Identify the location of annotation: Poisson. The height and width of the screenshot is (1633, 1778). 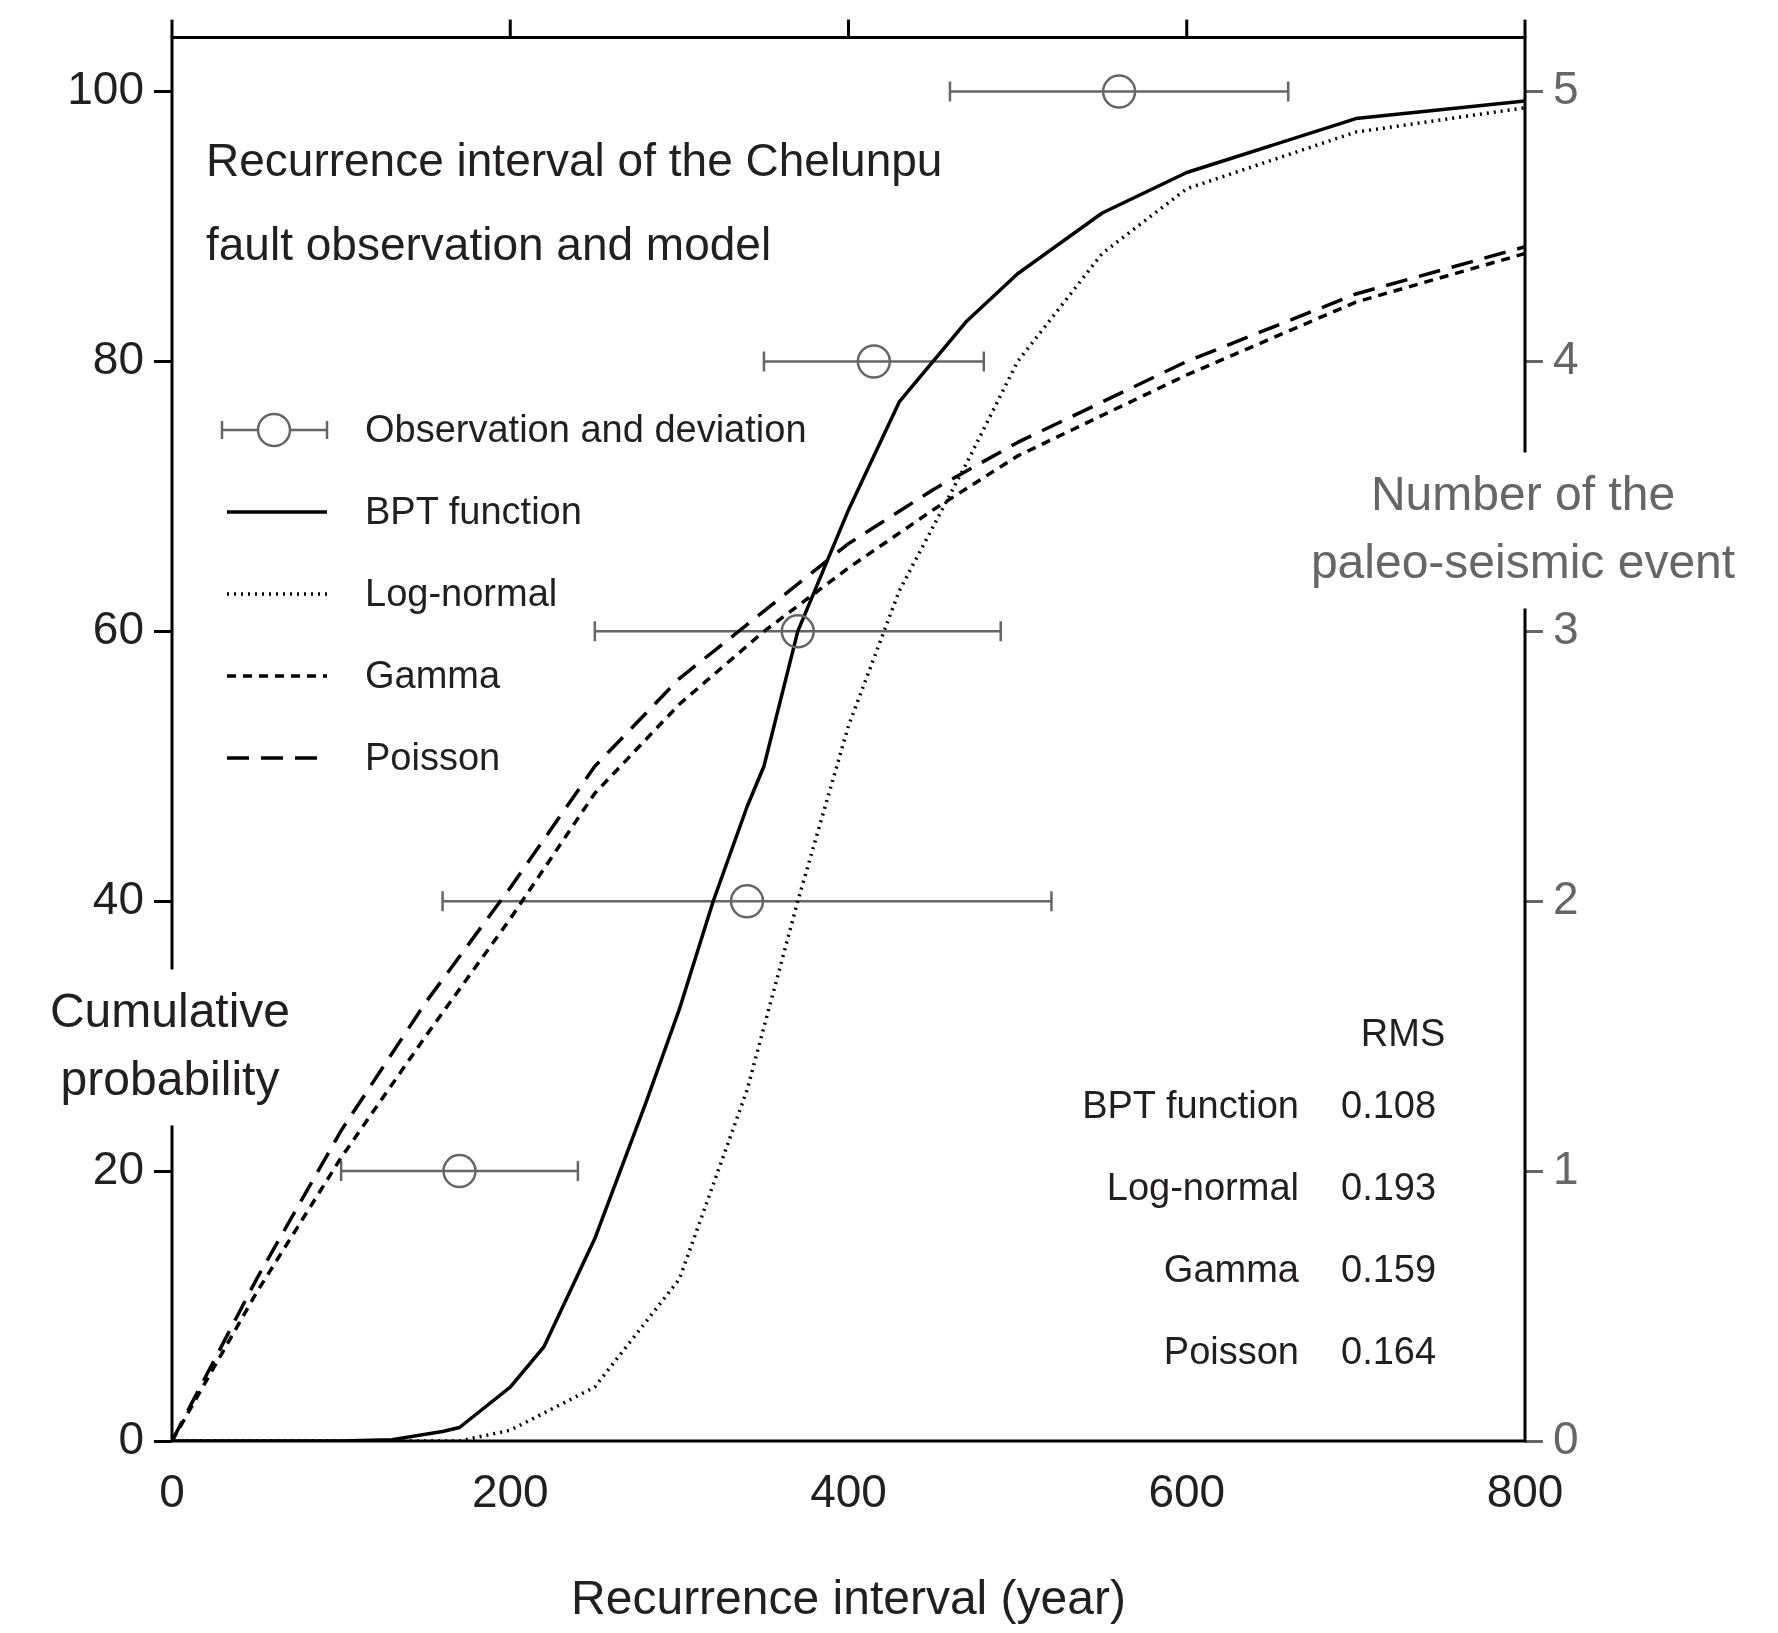
(1231, 1351).